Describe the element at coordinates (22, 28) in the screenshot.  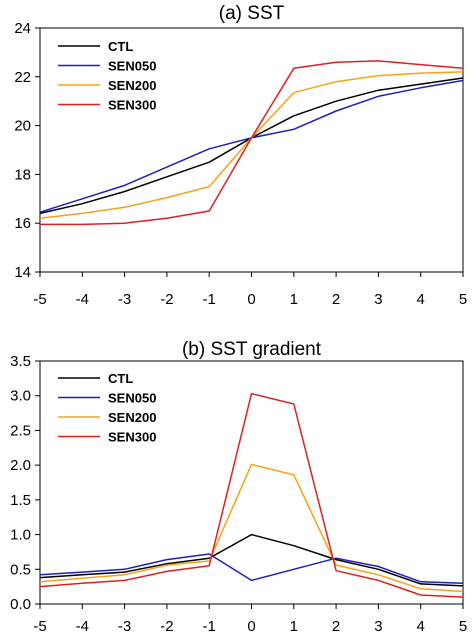
I see `y-tick-label: 24` at that location.